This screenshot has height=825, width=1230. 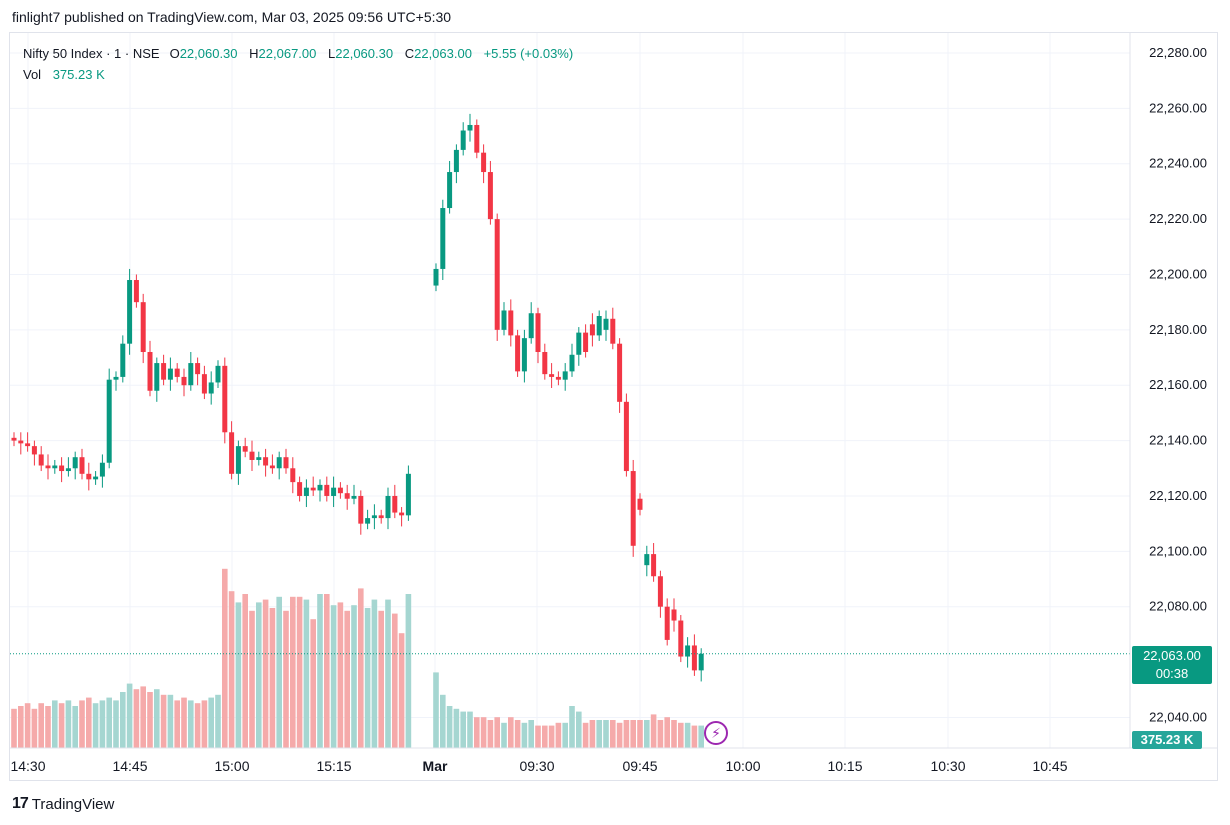 I want to click on time-tick-label: 14:30, so click(x=27, y=766).